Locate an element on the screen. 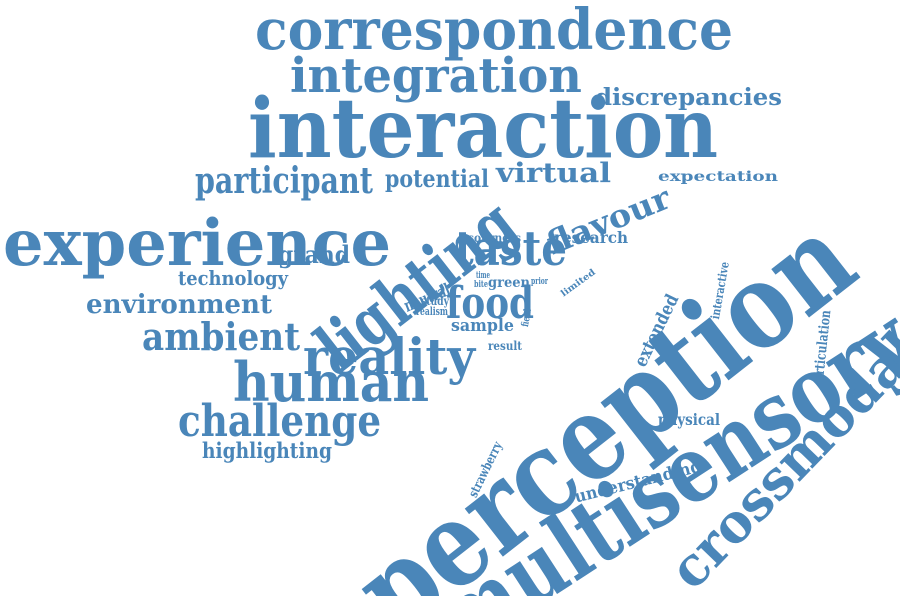  word-physical: physical is located at coordinates (689, 419).